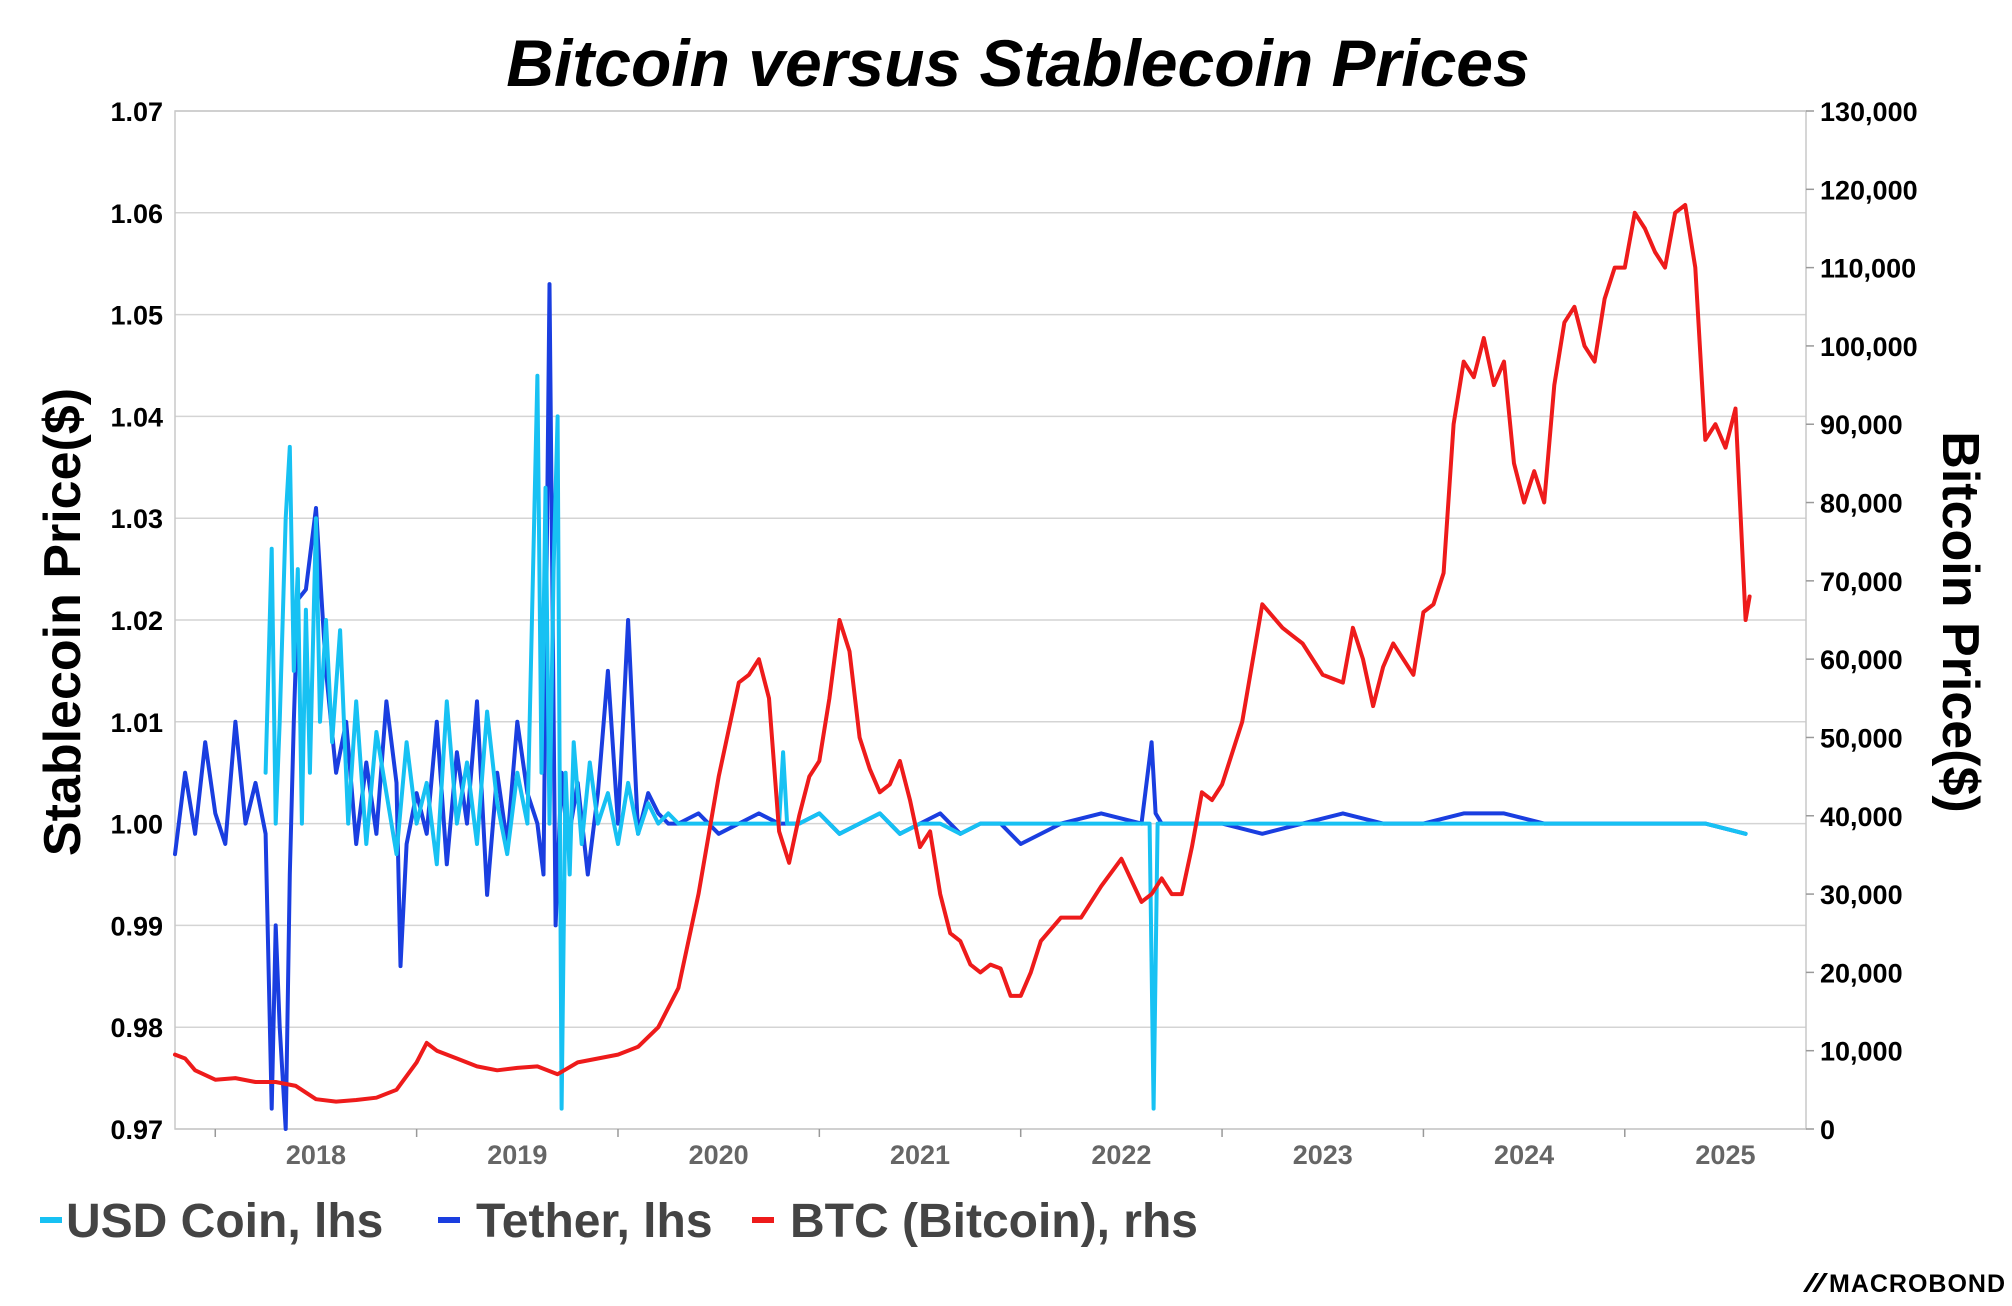  What do you see at coordinates (1827, 1130) in the screenshot?
I see `y-right-tick-label: 0` at bounding box center [1827, 1130].